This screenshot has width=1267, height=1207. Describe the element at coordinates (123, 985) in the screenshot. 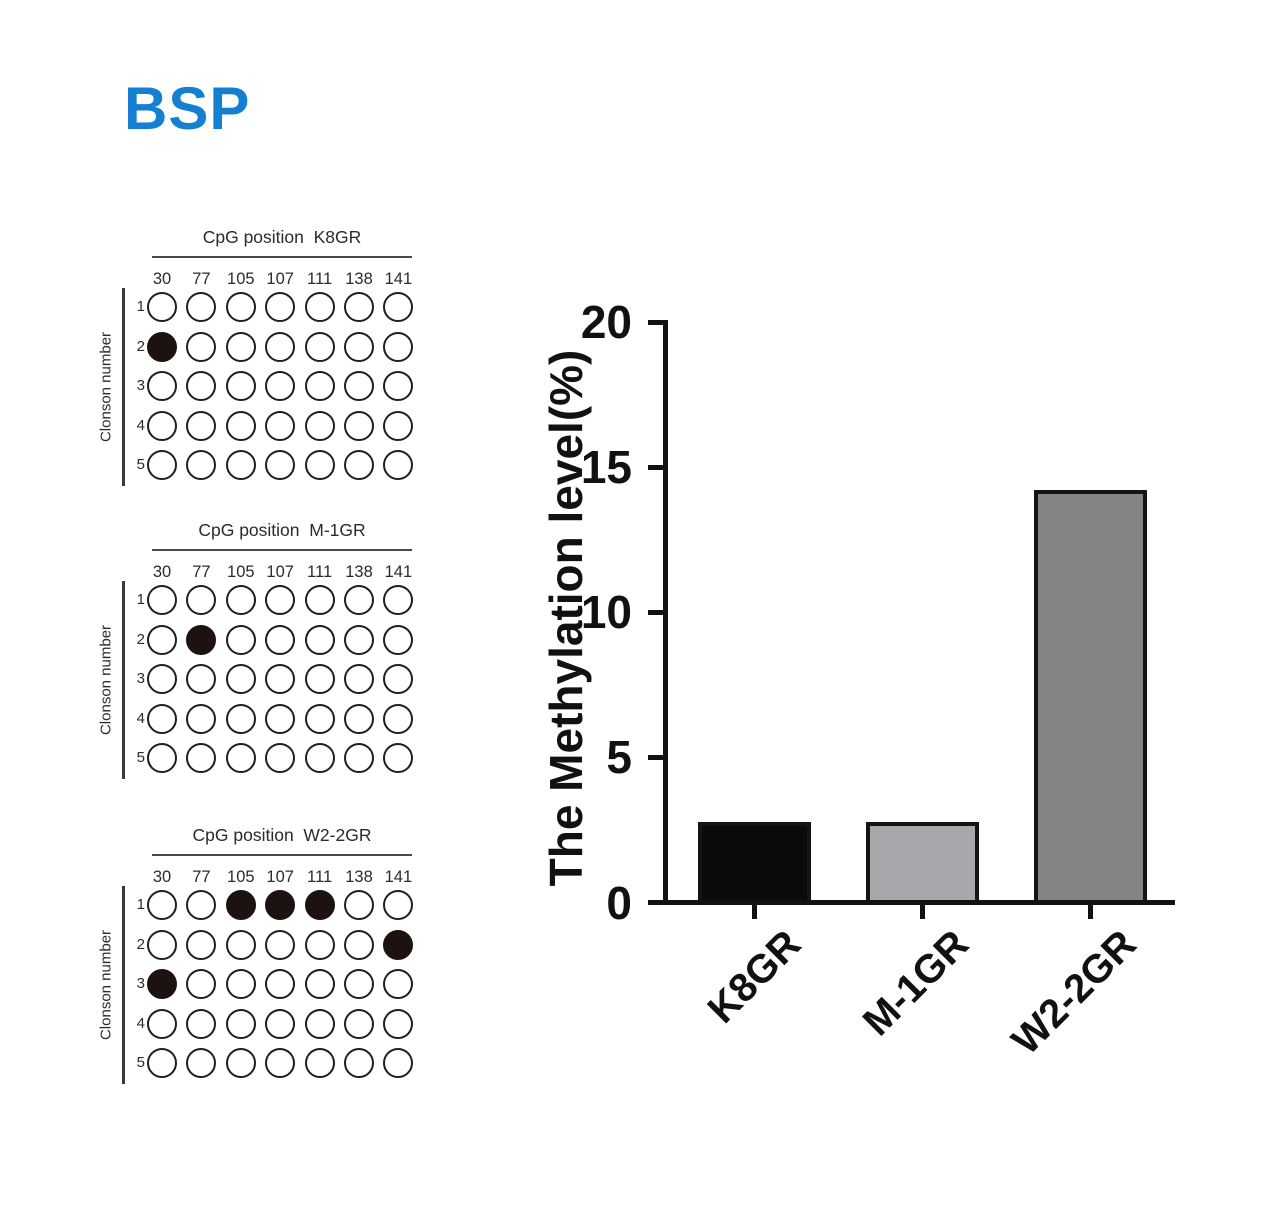

I see `clone-axis-line` at that location.